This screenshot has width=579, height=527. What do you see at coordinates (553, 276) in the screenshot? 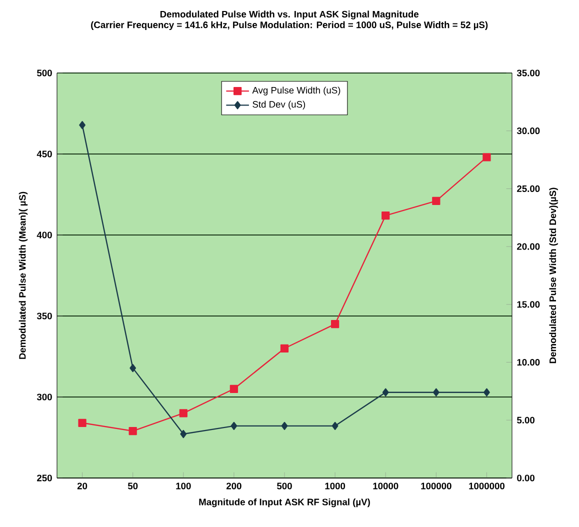
I see `y2-axis-title: Demodulated Pulse Width (Std Dev)(µS)` at bounding box center [553, 276].